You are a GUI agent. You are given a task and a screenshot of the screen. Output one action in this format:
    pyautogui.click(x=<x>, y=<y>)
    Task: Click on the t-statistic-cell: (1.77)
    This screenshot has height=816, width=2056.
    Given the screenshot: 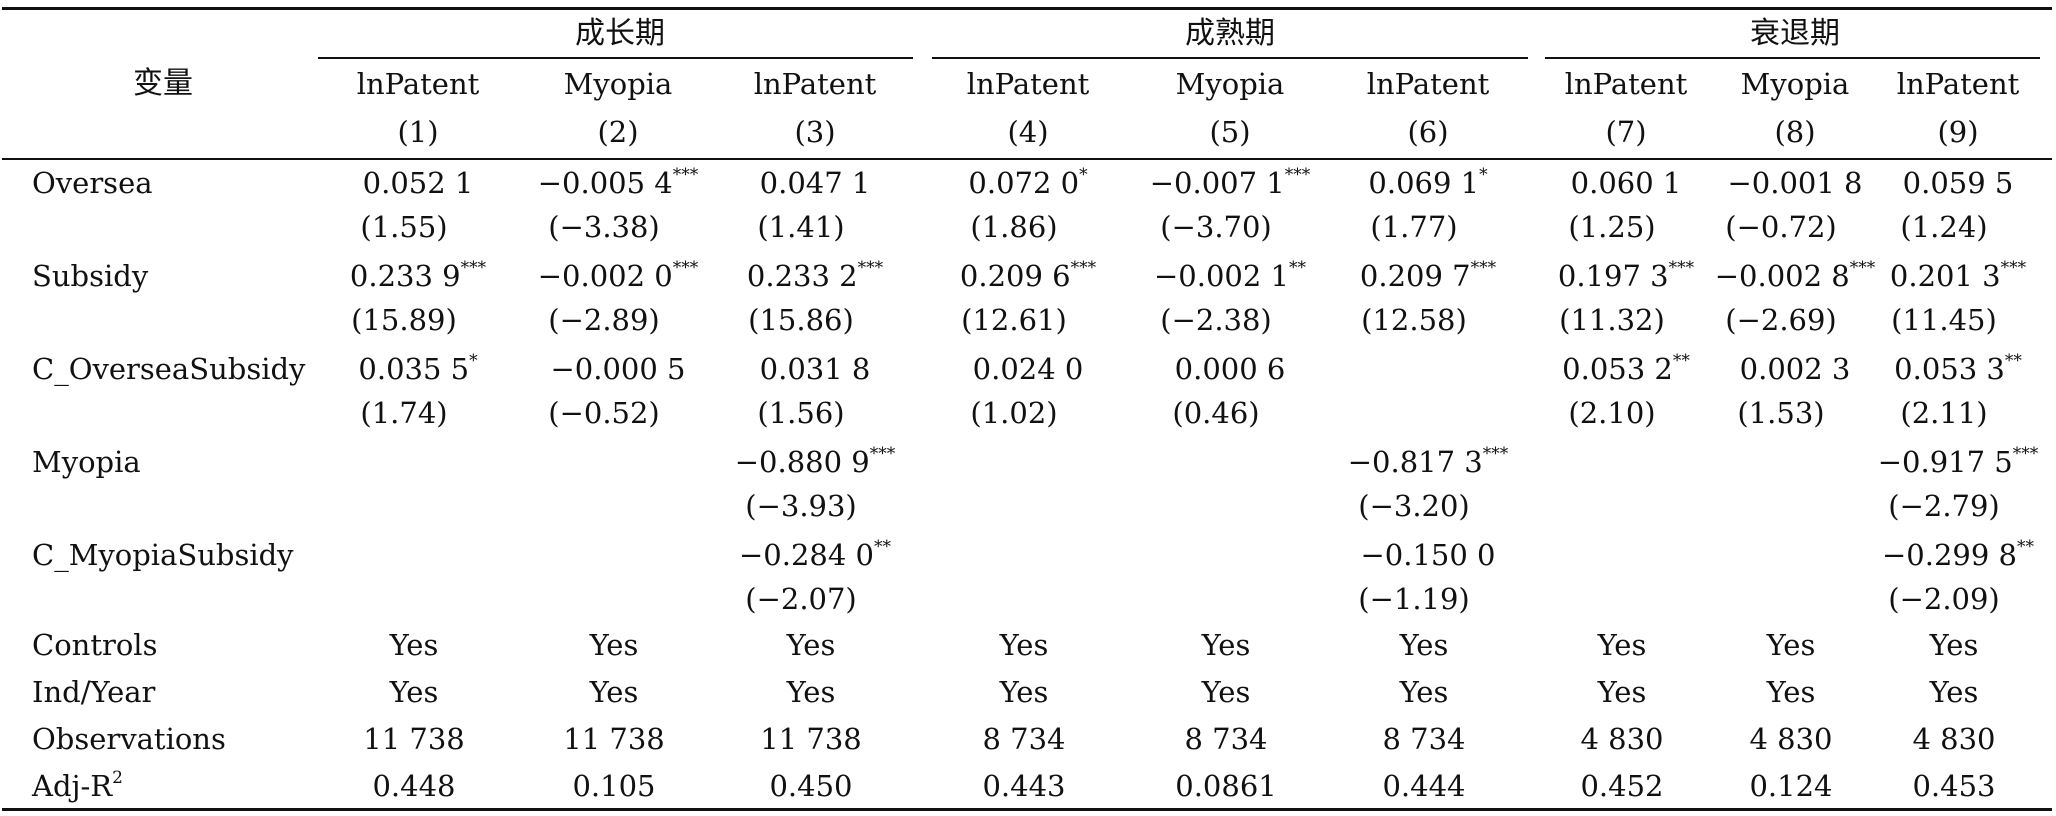 What is the action you would take?
    pyautogui.click(x=1414, y=227)
    